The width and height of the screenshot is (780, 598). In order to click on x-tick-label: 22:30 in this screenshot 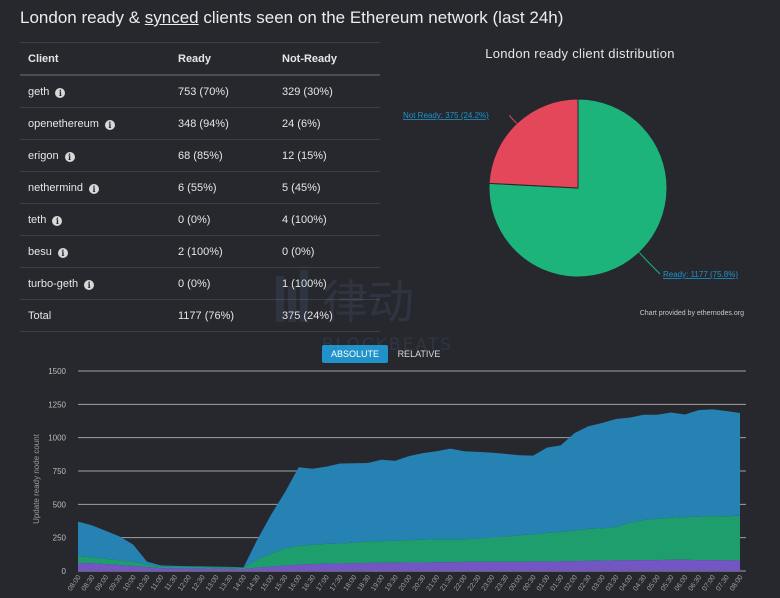, I will do `click(475, 583)`.